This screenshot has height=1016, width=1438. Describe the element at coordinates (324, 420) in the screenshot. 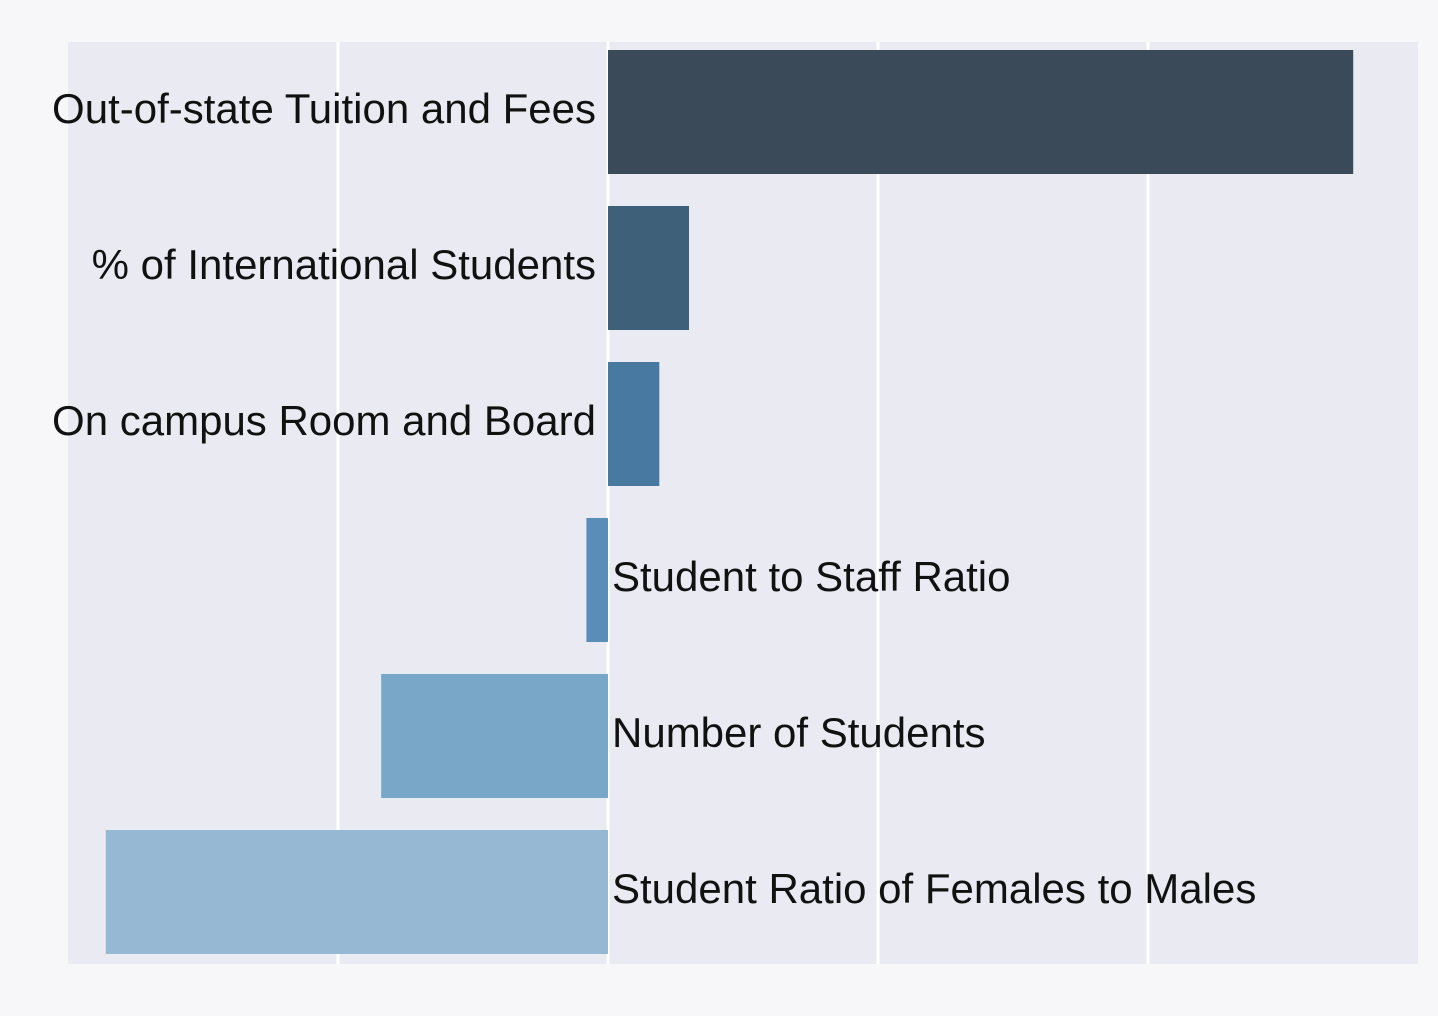

I see `bar-label: On campus Room and Board` at that location.